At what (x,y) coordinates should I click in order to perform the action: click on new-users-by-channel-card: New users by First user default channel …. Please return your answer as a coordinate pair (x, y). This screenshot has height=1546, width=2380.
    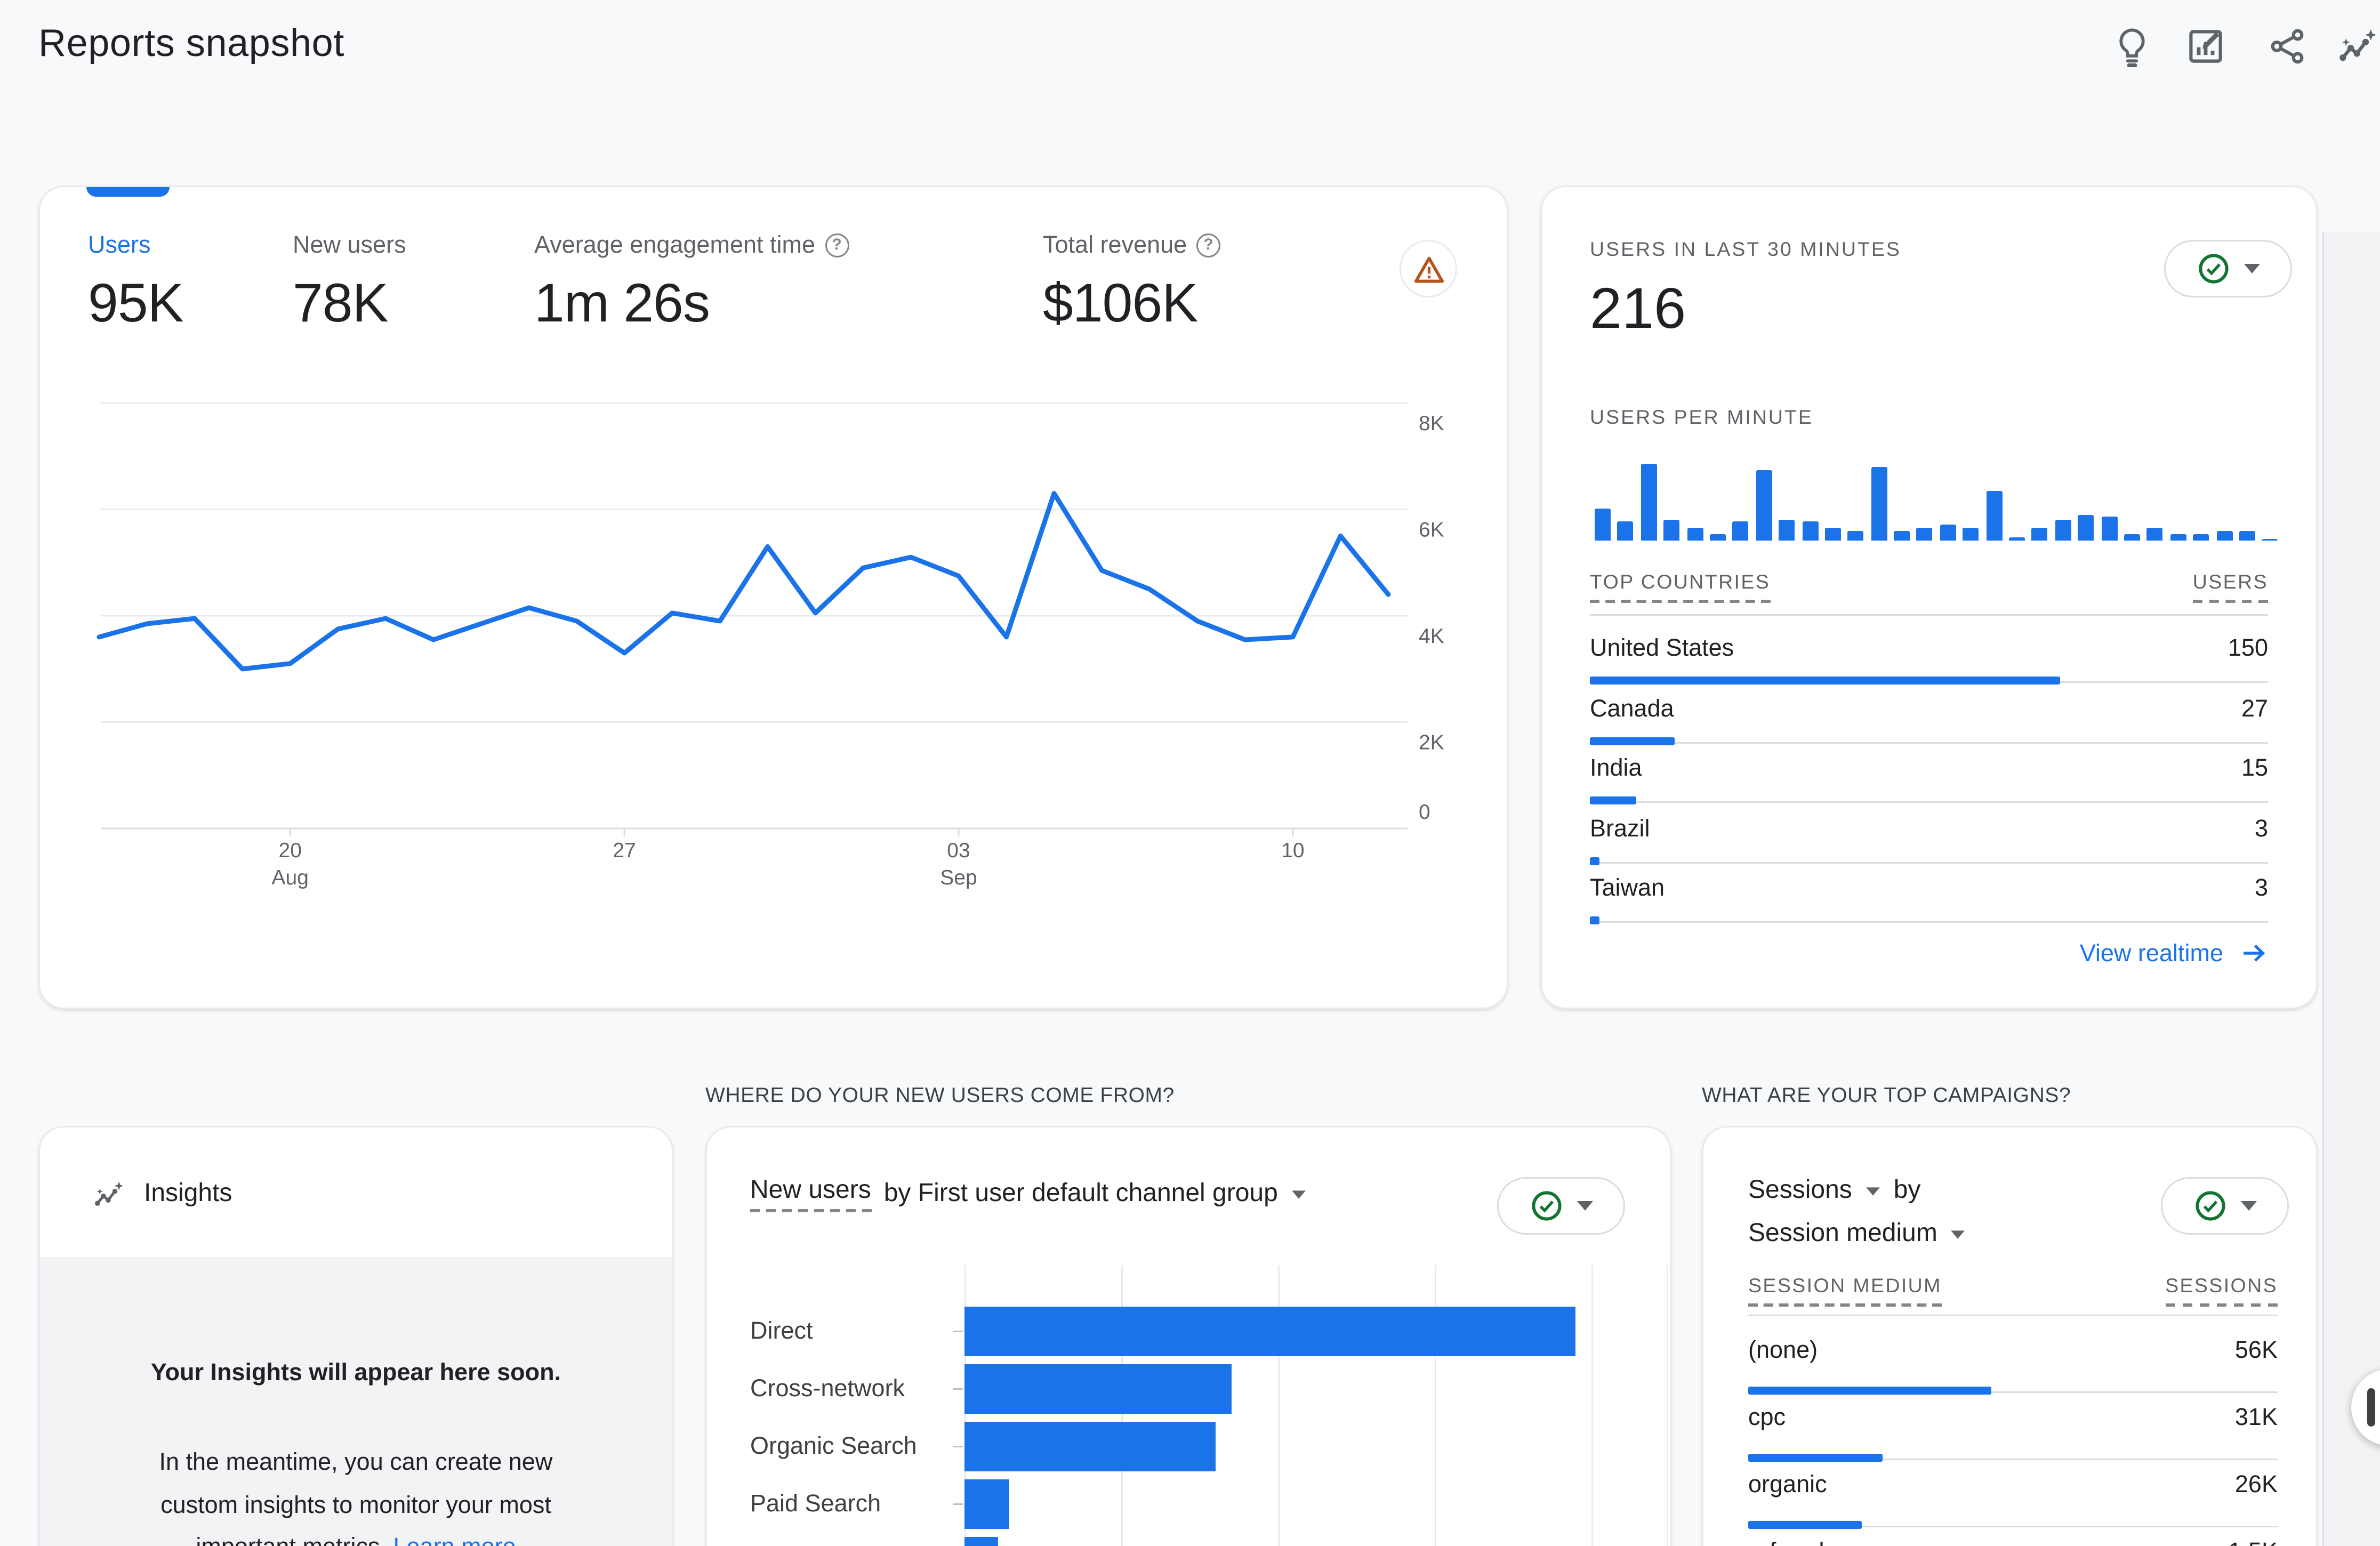
    Looking at the image, I should click on (1188, 1336).